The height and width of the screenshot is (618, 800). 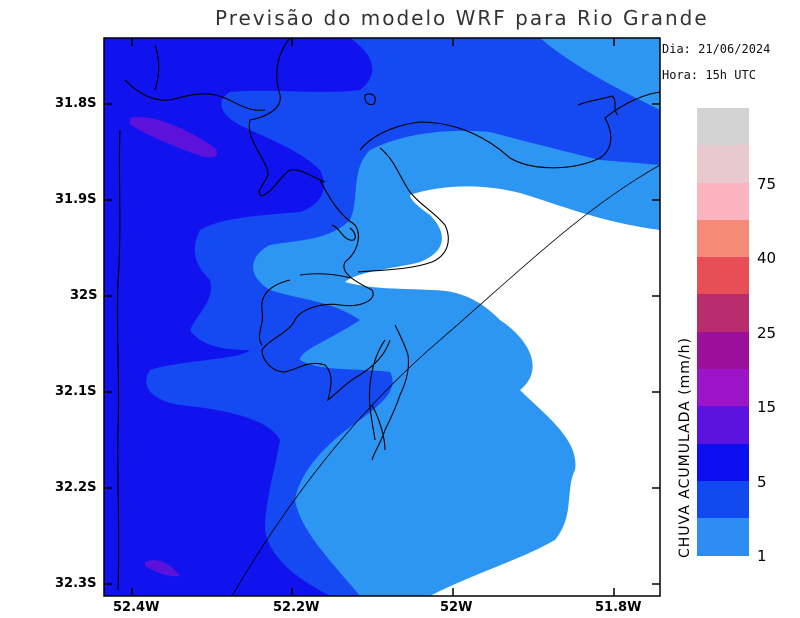 I want to click on legend-title: CHUVA ACUMULADA (mm/h), so click(x=685, y=447).